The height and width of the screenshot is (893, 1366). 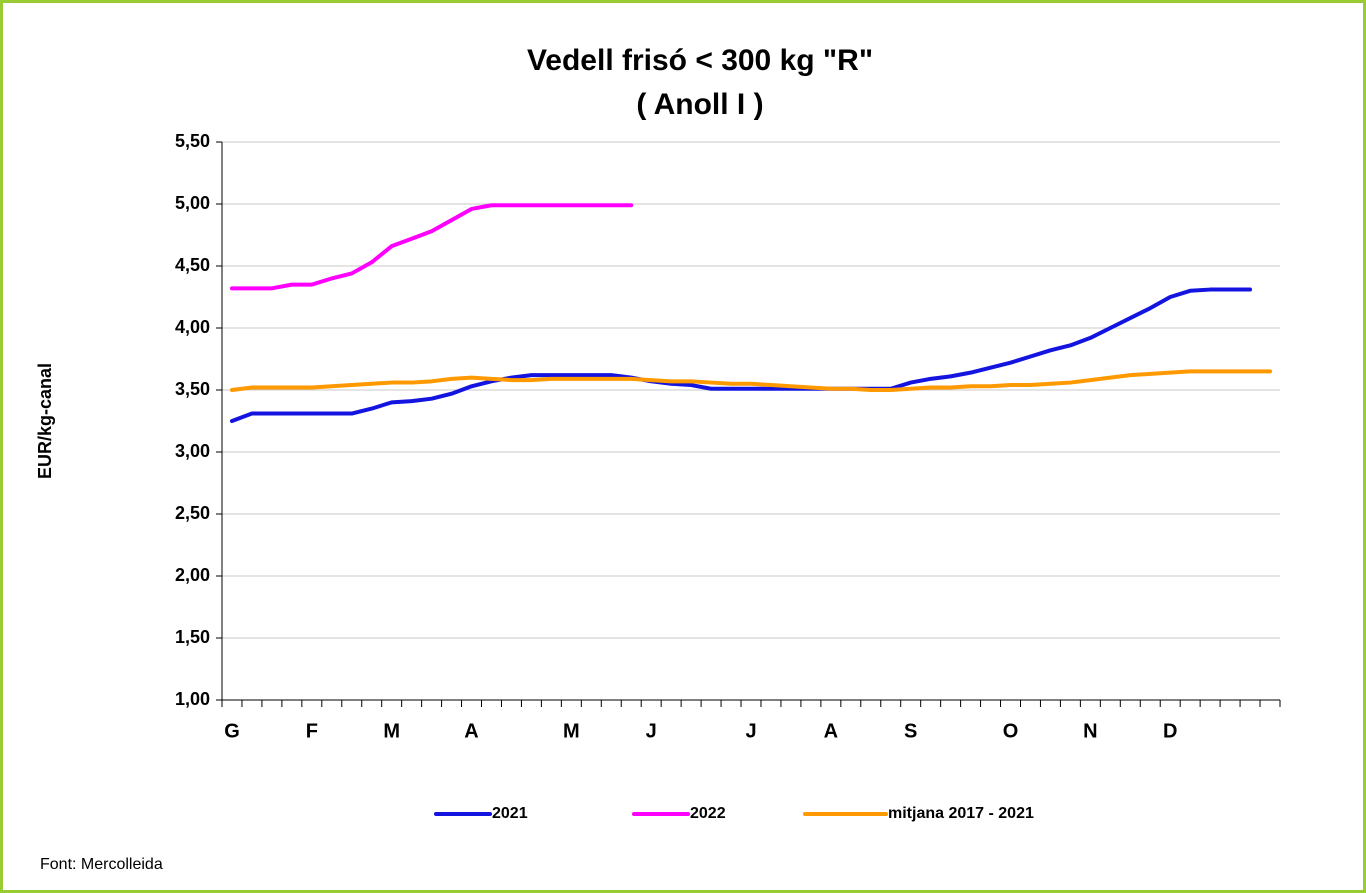 What do you see at coordinates (312, 731) in the screenshot?
I see `x-tick-label: F` at bounding box center [312, 731].